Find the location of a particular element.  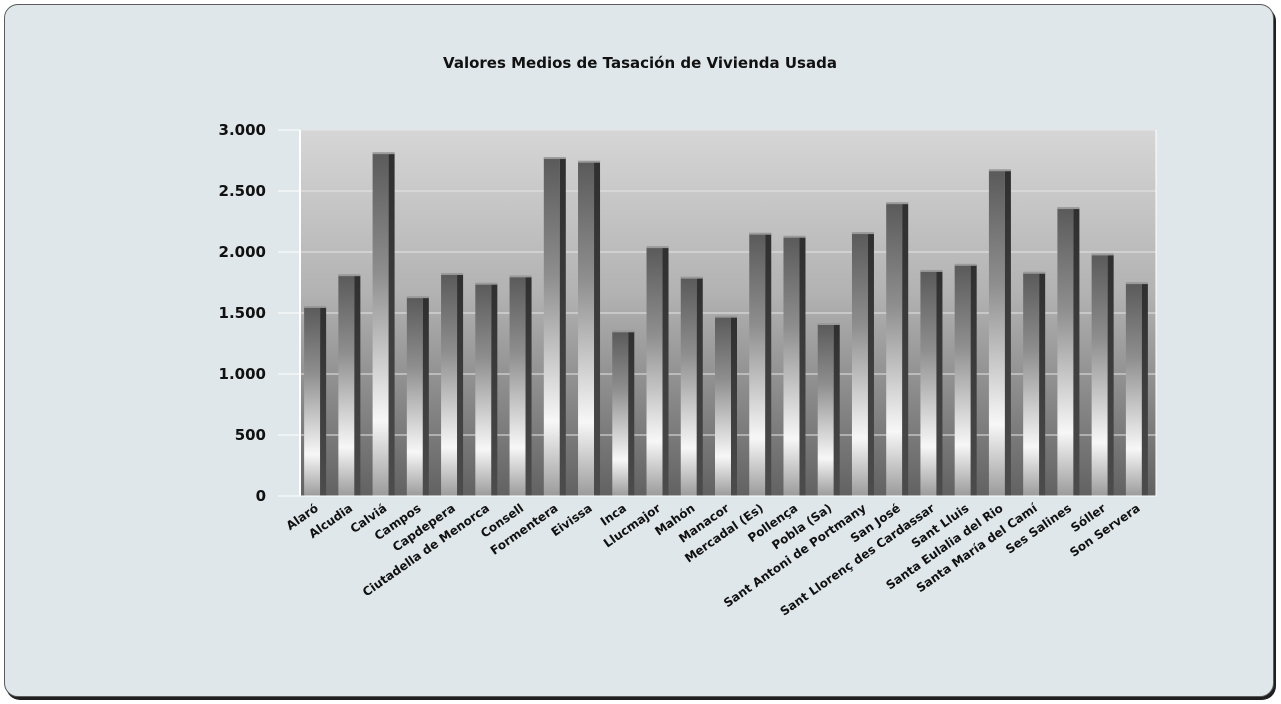

y-tick-label: 1.000 is located at coordinates (242, 374).